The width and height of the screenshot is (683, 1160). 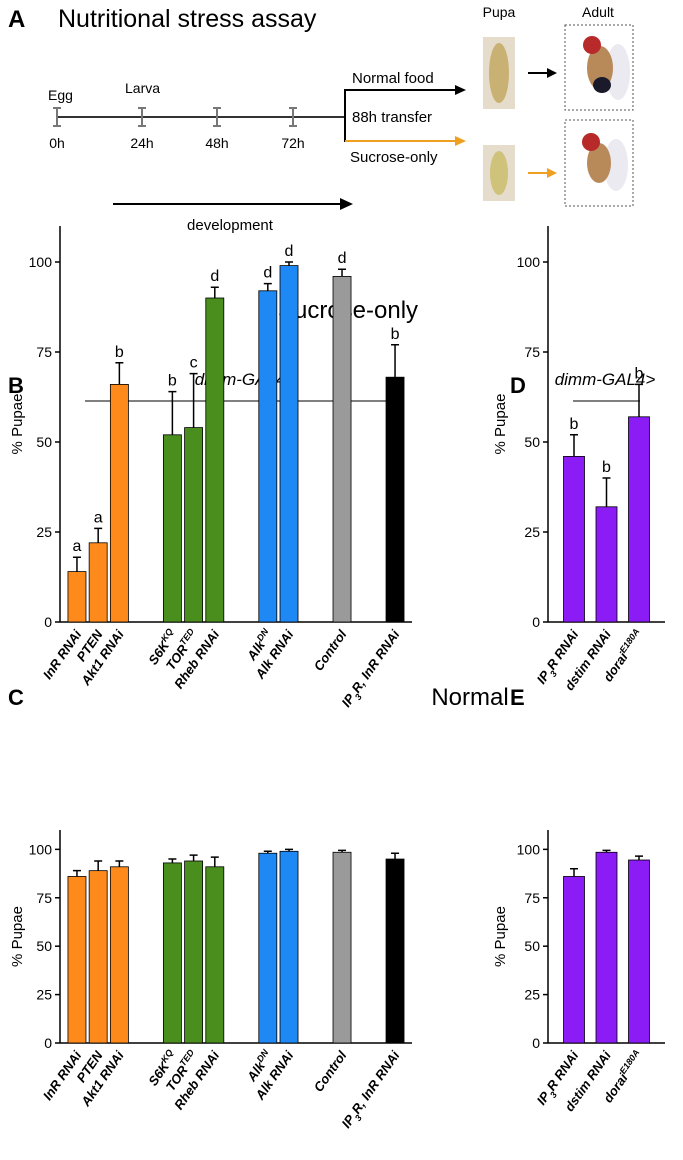 I want to click on time-label: 72h, so click(x=292, y=143).